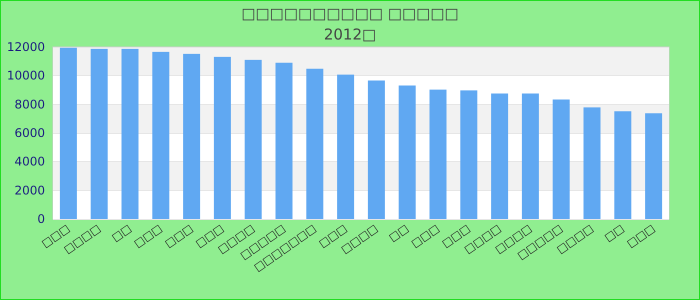 This screenshot has width=700, height=300. Describe the element at coordinates (41, 219) in the screenshot. I see `y-tick-label: 0` at that location.